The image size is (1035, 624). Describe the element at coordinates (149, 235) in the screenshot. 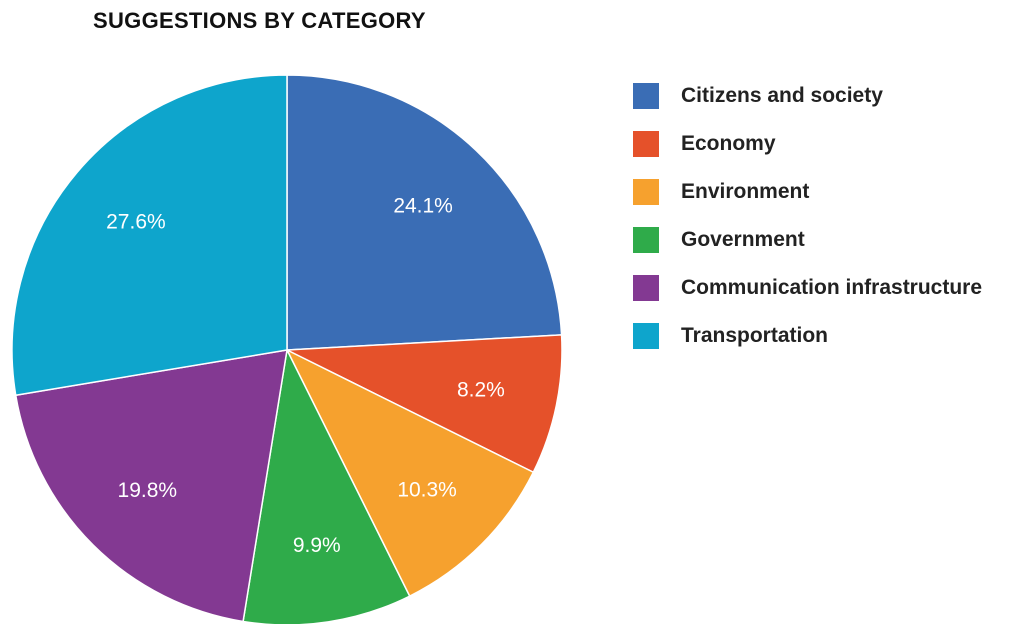

I see `pie-slice-transportation` at that location.